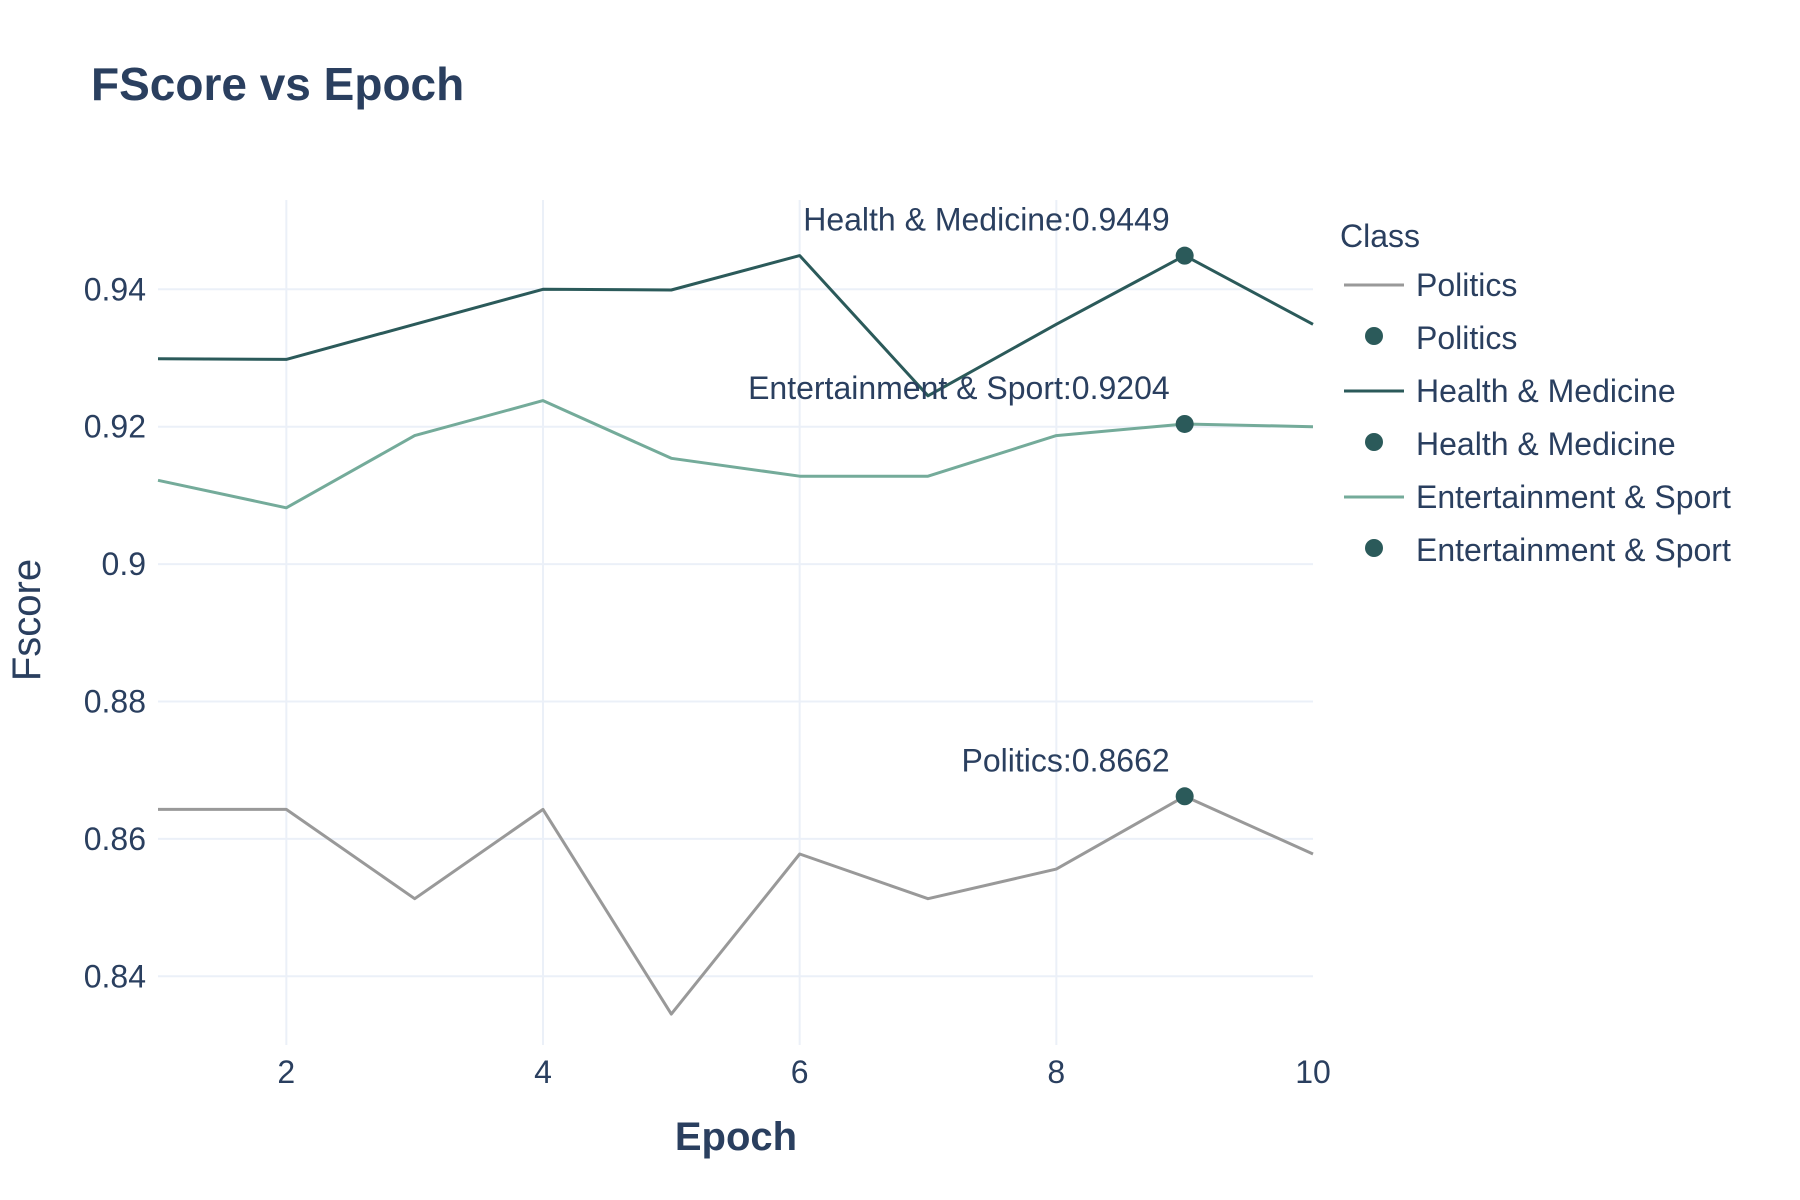 The width and height of the screenshot is (1800, 1200). What do you see at coordinates (736, 1137) in the screenshot?
I see `x-axis-title: Epoch` at bounding box center [736, 1137].